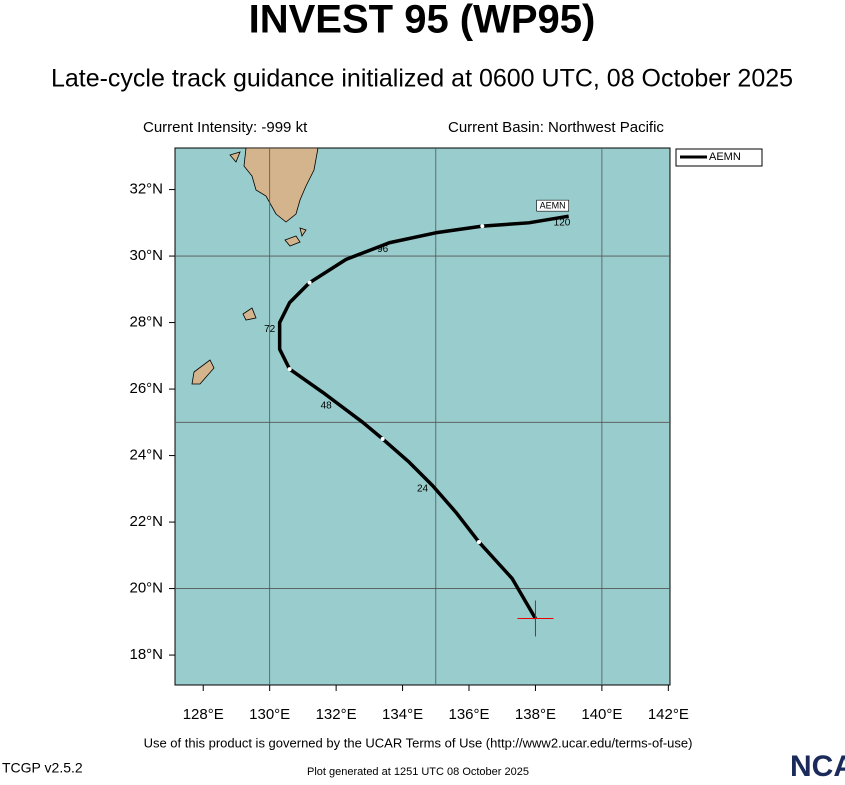  I want to click on legend-label: AEMN, so click(725, 157).